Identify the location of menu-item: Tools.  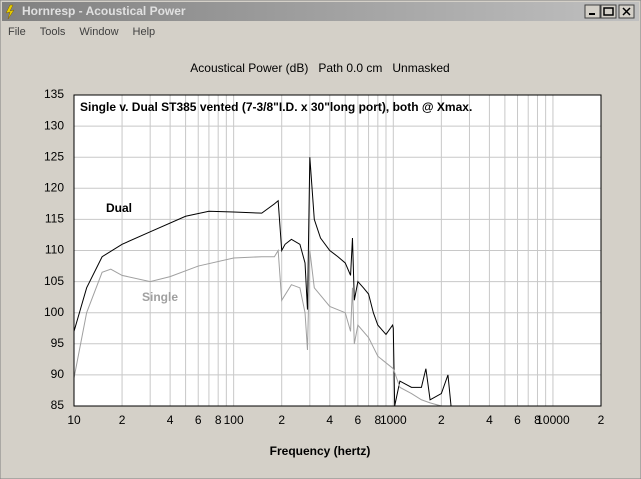
(53, 32).